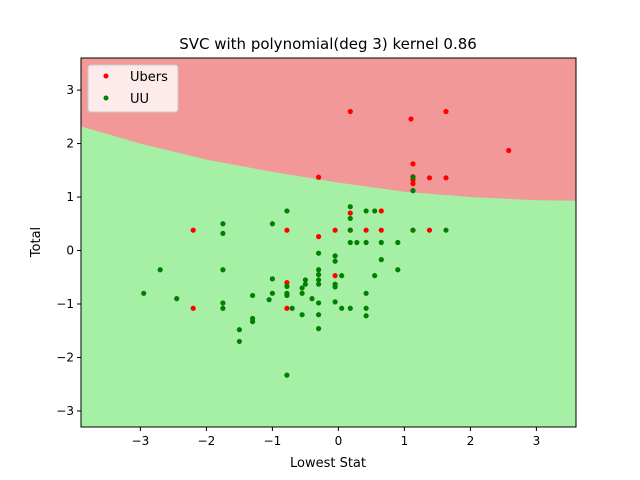 The width and height of the screenshot is (640, 480). I want to click on x-tick-label: 2, so click(471, 441).